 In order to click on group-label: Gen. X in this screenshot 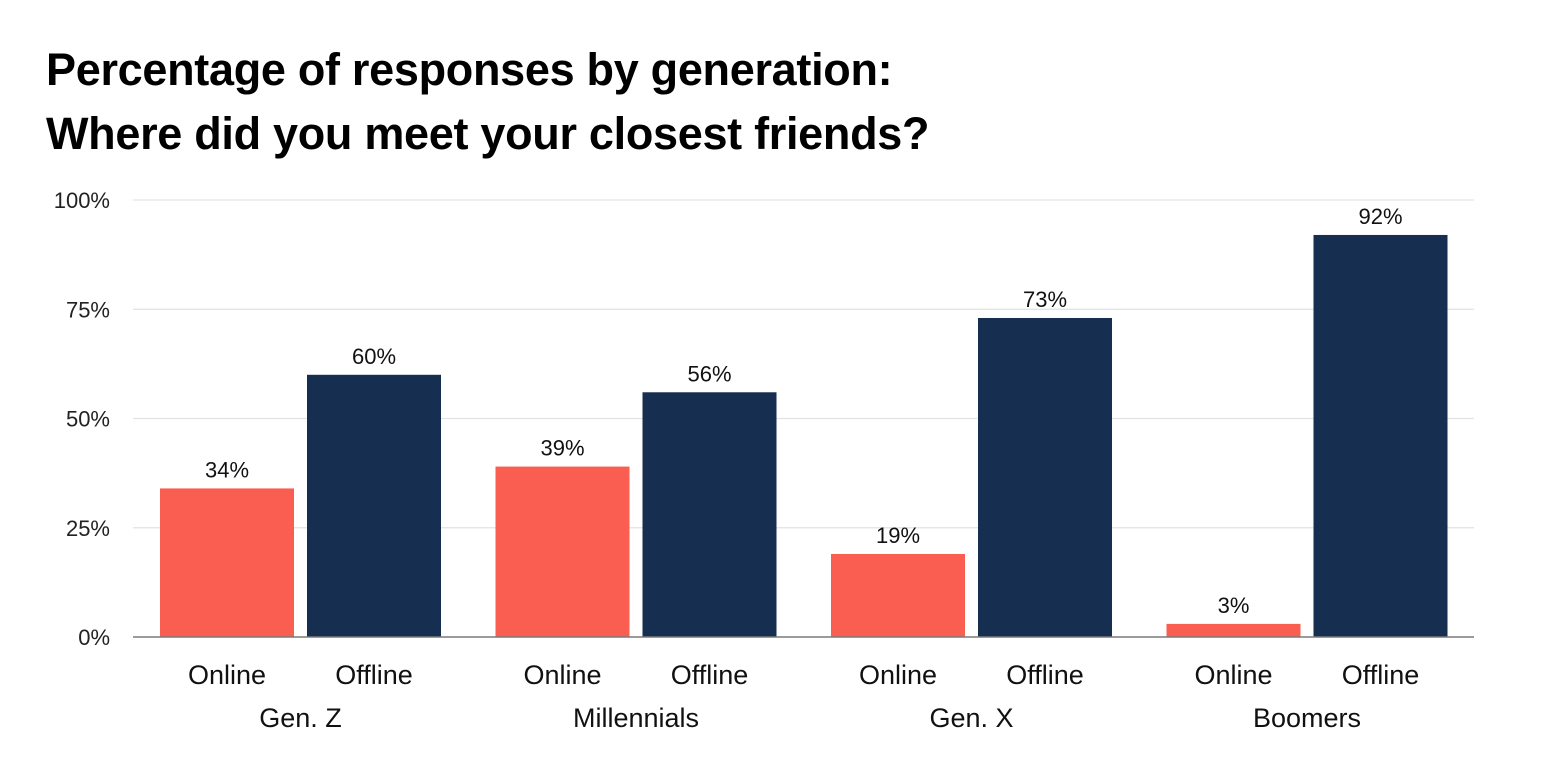, I will do `click(971, 718)`.